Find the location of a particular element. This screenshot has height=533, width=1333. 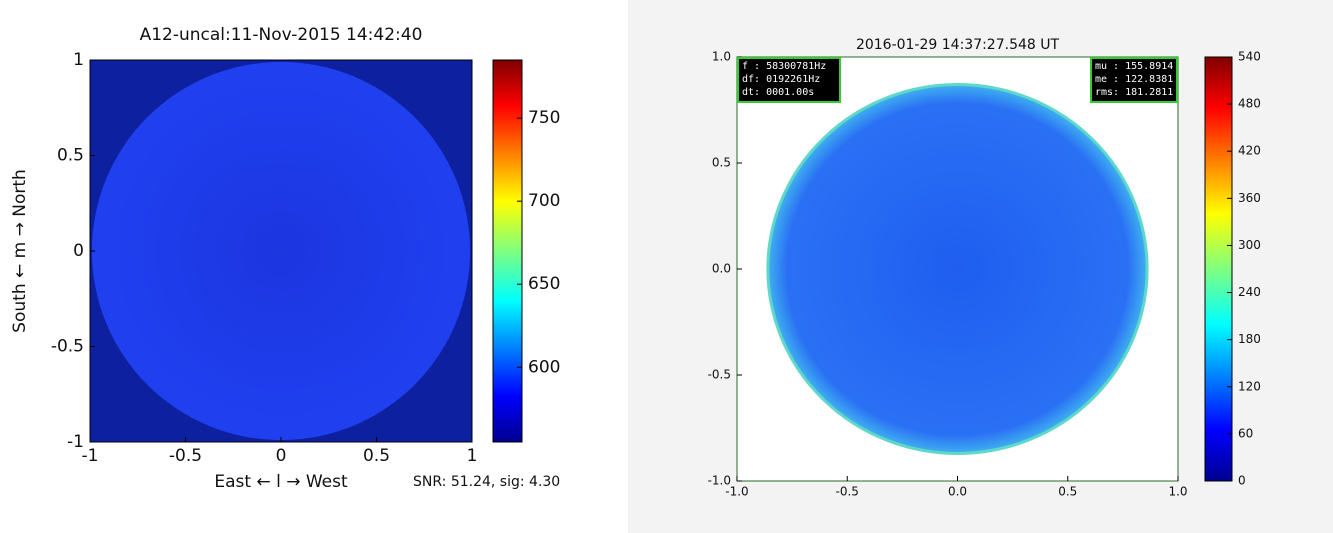

annotation: SNR: 51.24, sig: 4.30 is located at coordinates (486, 482).